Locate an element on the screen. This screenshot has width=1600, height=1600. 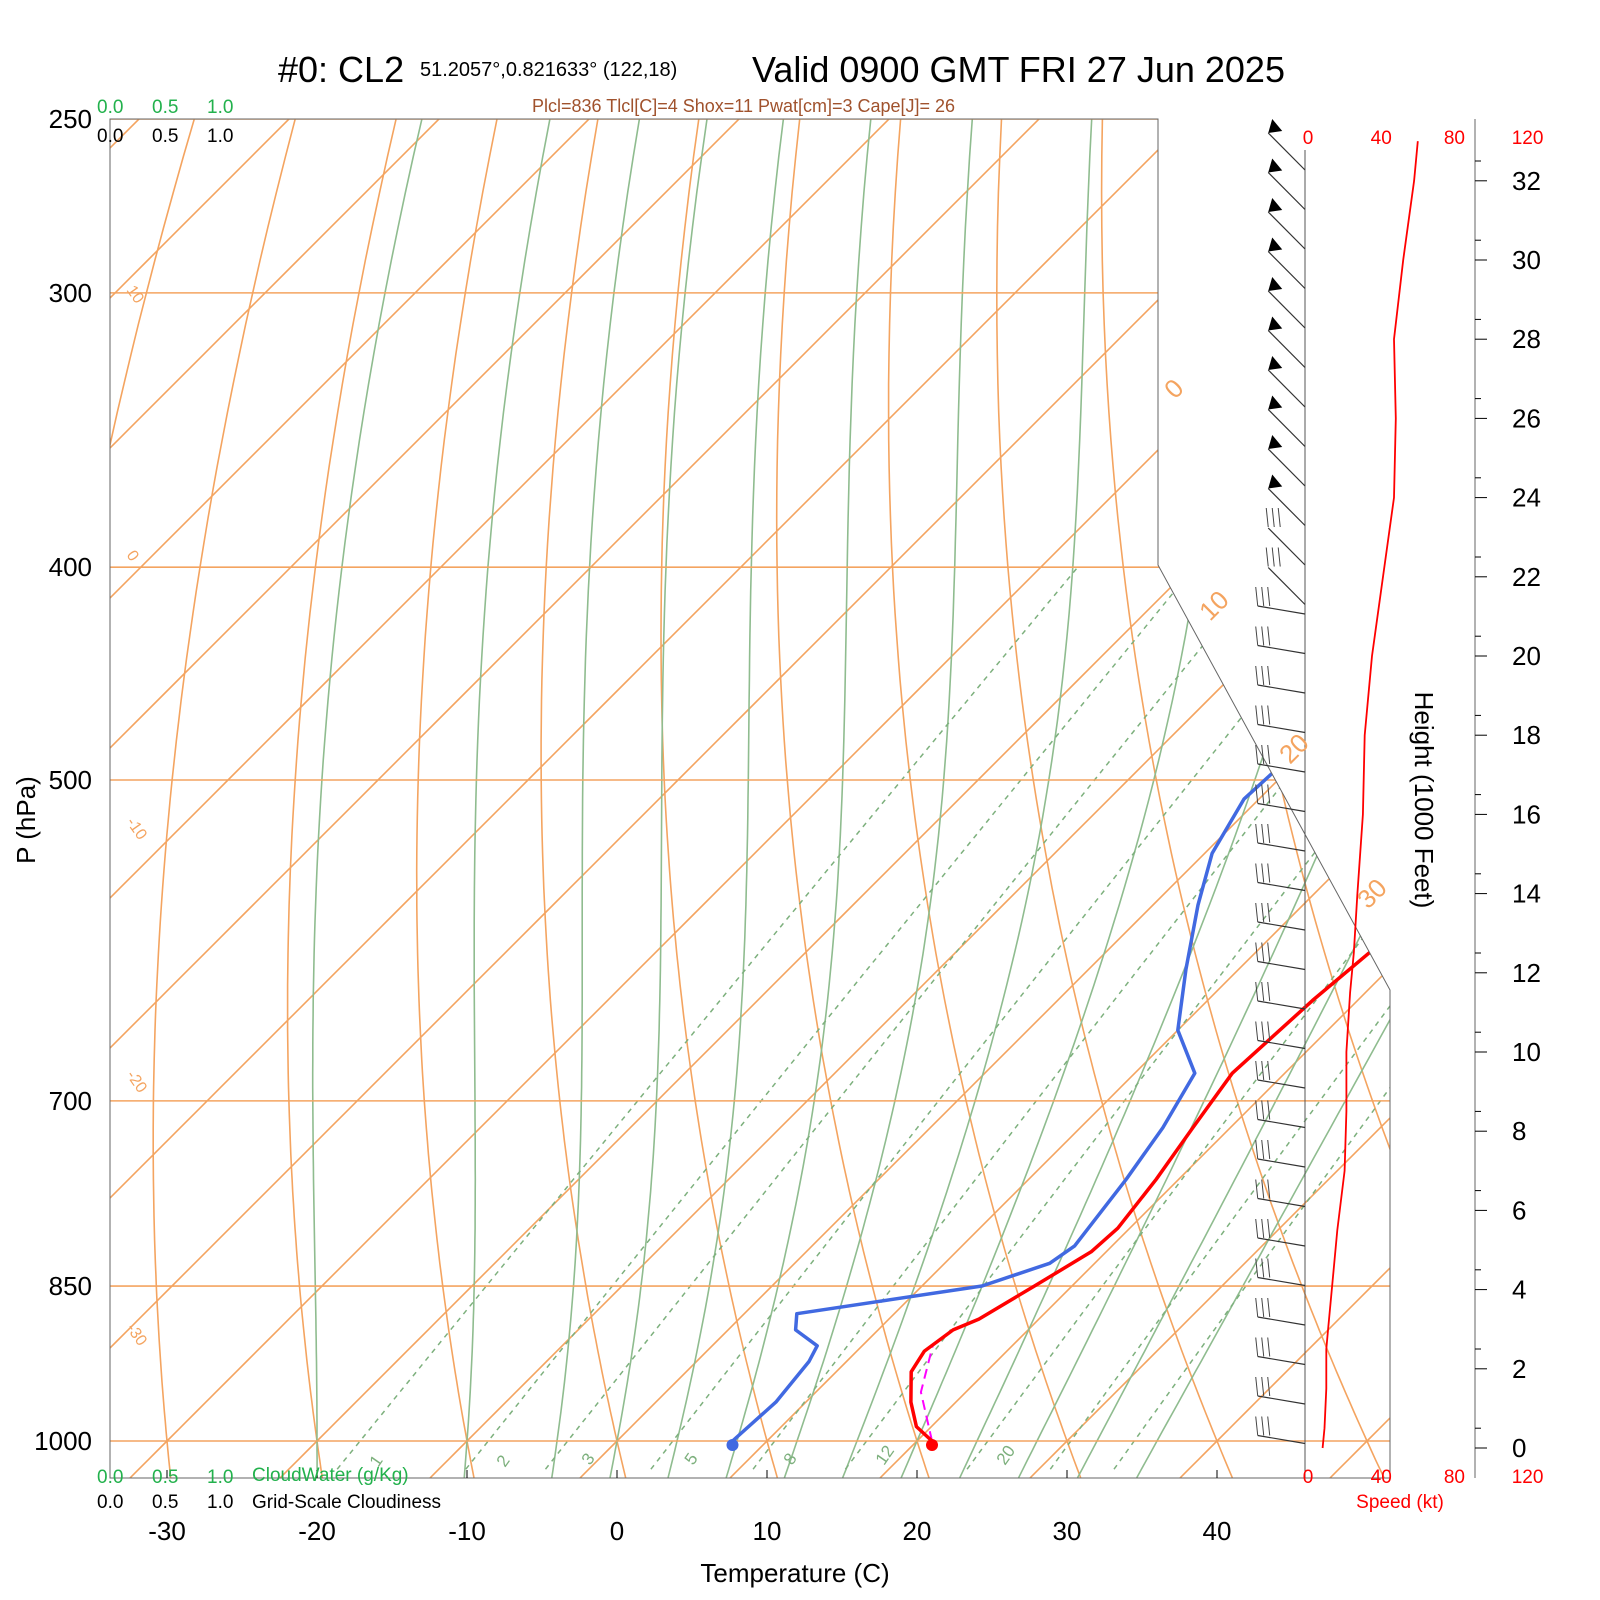
y-tick-label: 400 is located at coordinates (70, 567).